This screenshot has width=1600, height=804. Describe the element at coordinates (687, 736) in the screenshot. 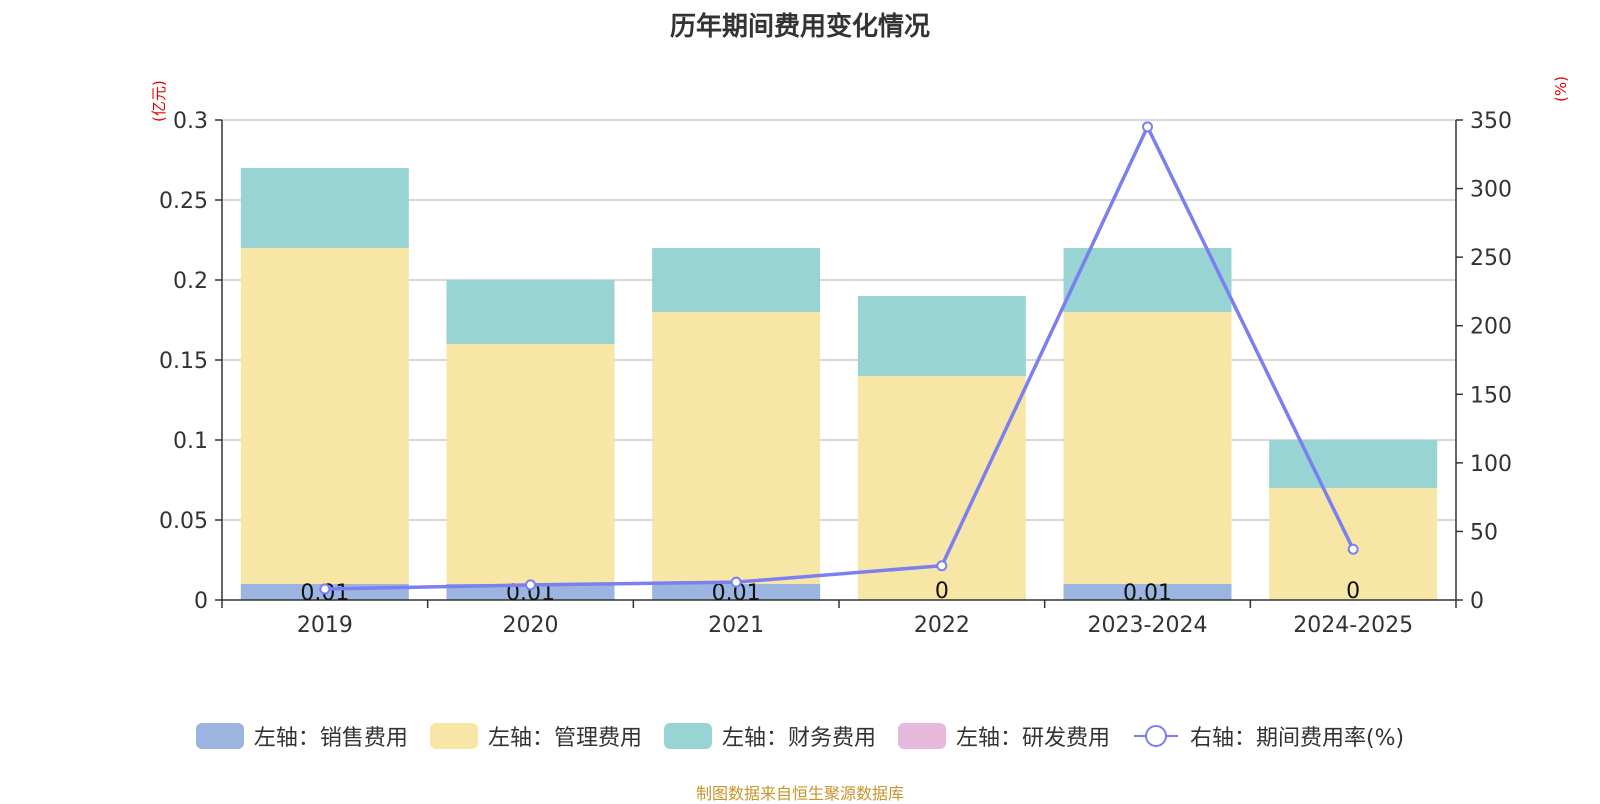

I see `legend-swatch-finance` at that location.